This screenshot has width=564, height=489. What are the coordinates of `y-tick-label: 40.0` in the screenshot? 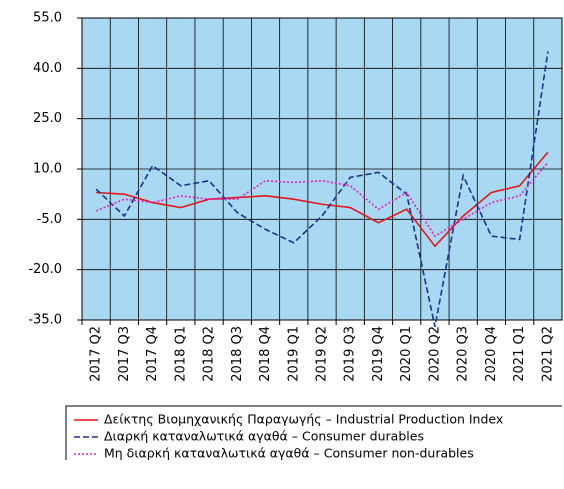 It's located at (47, 68).